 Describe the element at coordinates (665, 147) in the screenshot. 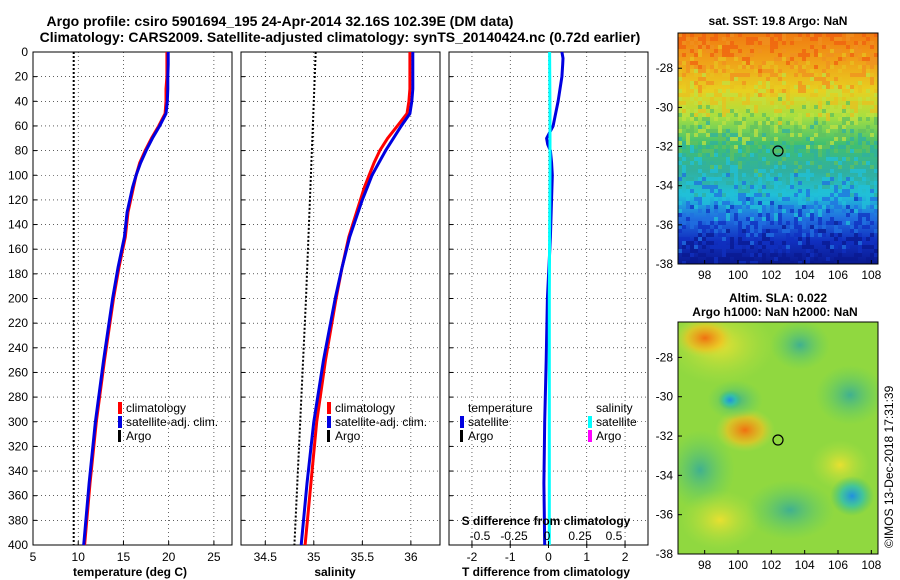

I see `map-y-tick-label: -32` at that location.